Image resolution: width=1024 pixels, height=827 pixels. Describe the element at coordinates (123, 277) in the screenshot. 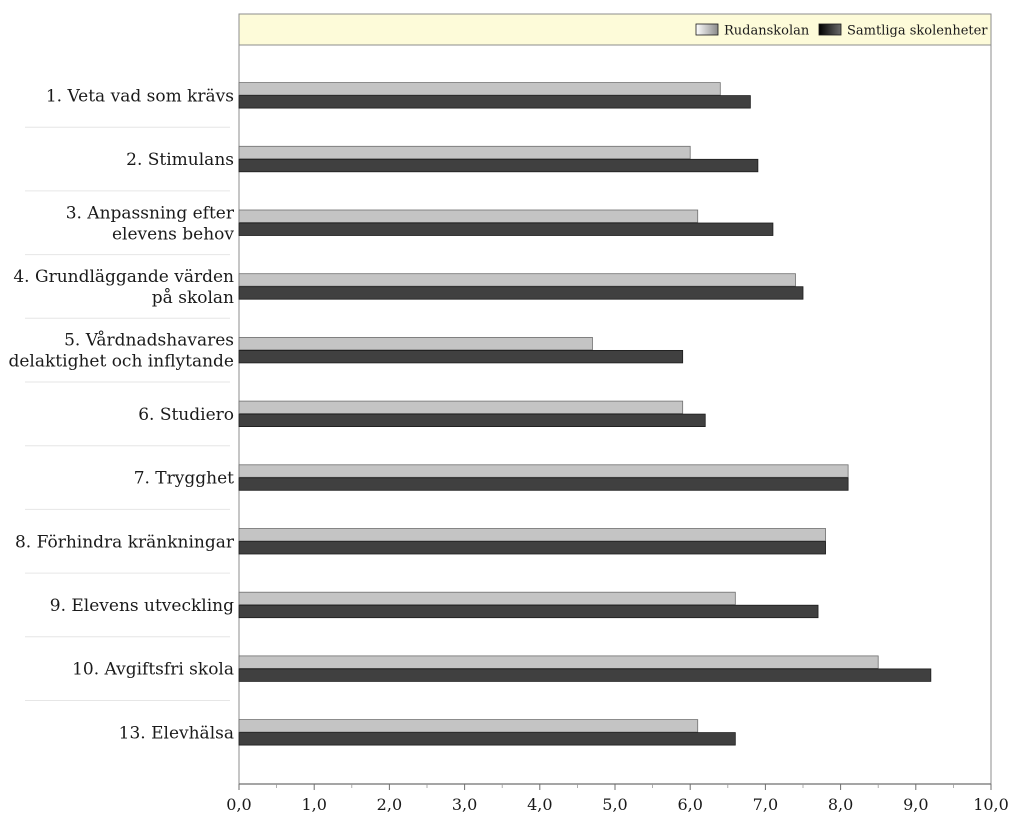

I see `category-label: 4. Grundläggande värden` at that location.